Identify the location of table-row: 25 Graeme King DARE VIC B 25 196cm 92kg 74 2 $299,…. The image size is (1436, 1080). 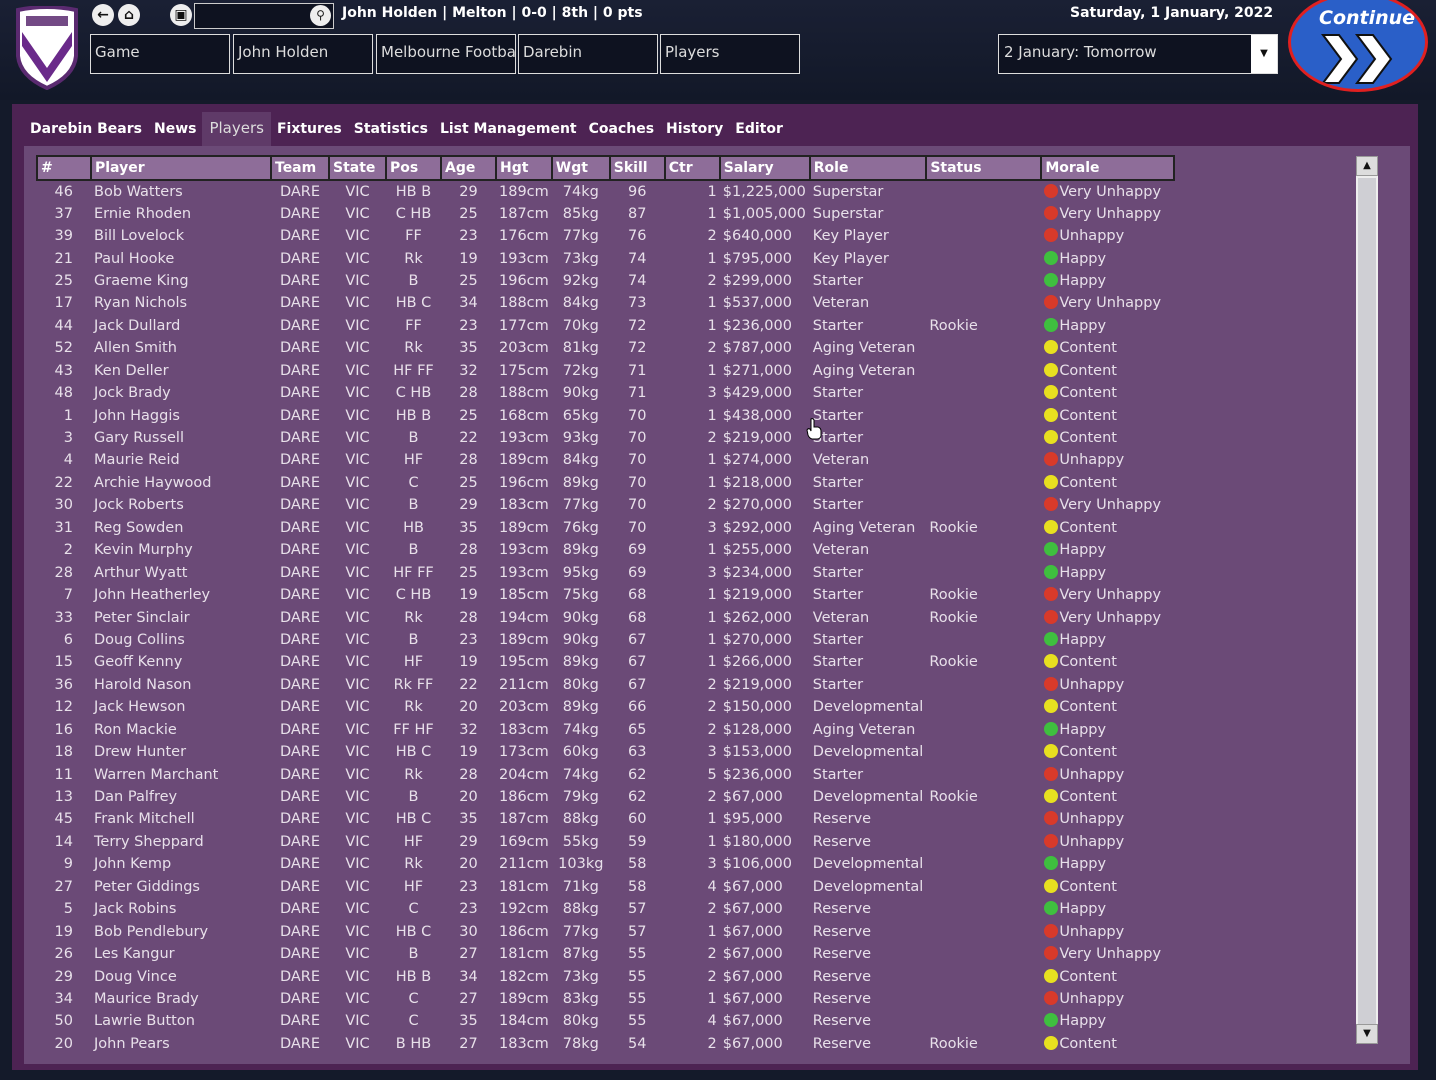
(605, 281).